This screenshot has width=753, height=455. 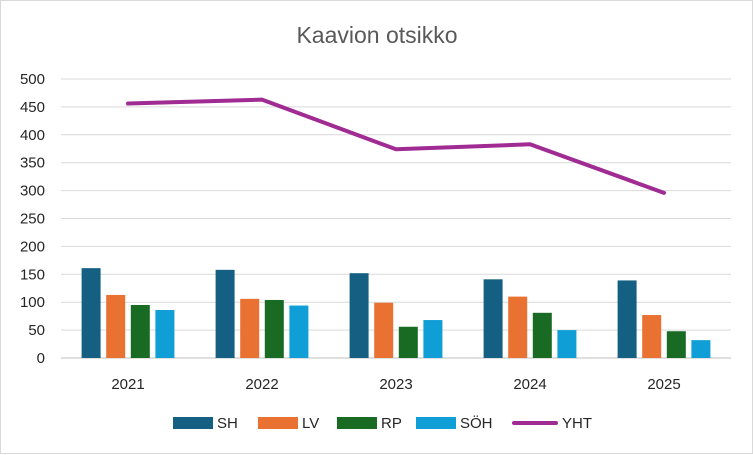 I want to click on bar-lv-2021, so click(x=116, y=326).